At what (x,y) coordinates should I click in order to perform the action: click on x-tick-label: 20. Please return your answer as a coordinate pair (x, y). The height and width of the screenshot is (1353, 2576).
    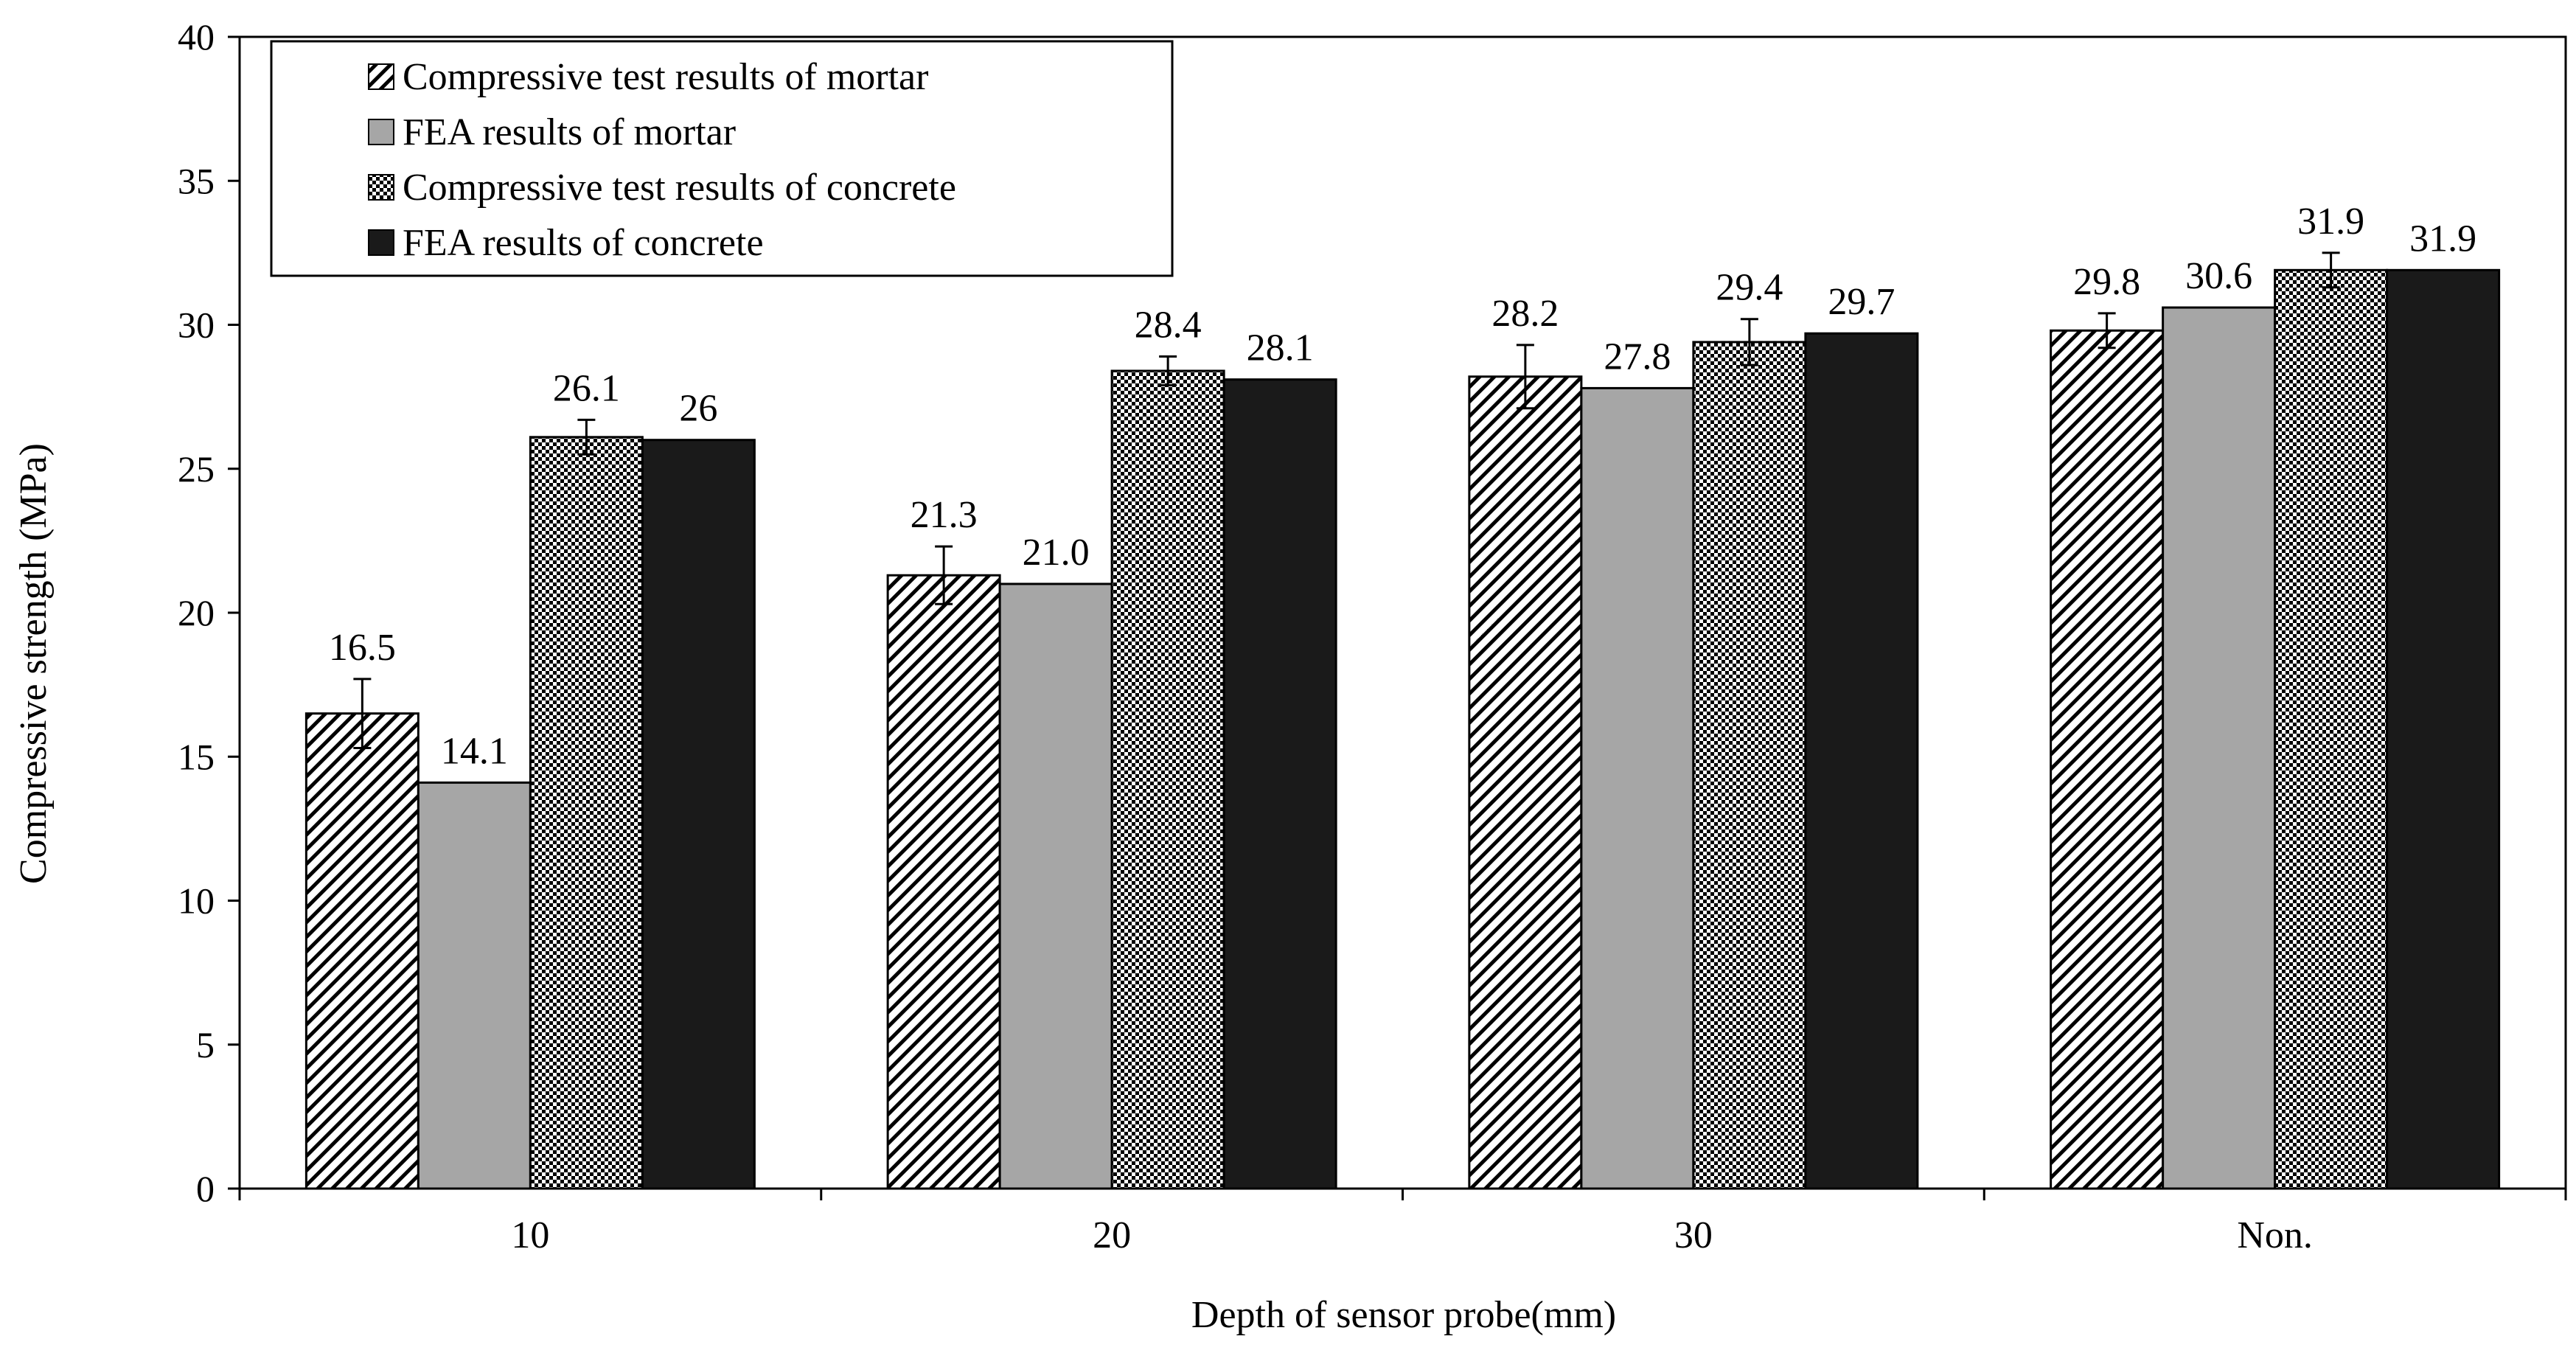
    Looking at the image, I should click on (1112, 1235).